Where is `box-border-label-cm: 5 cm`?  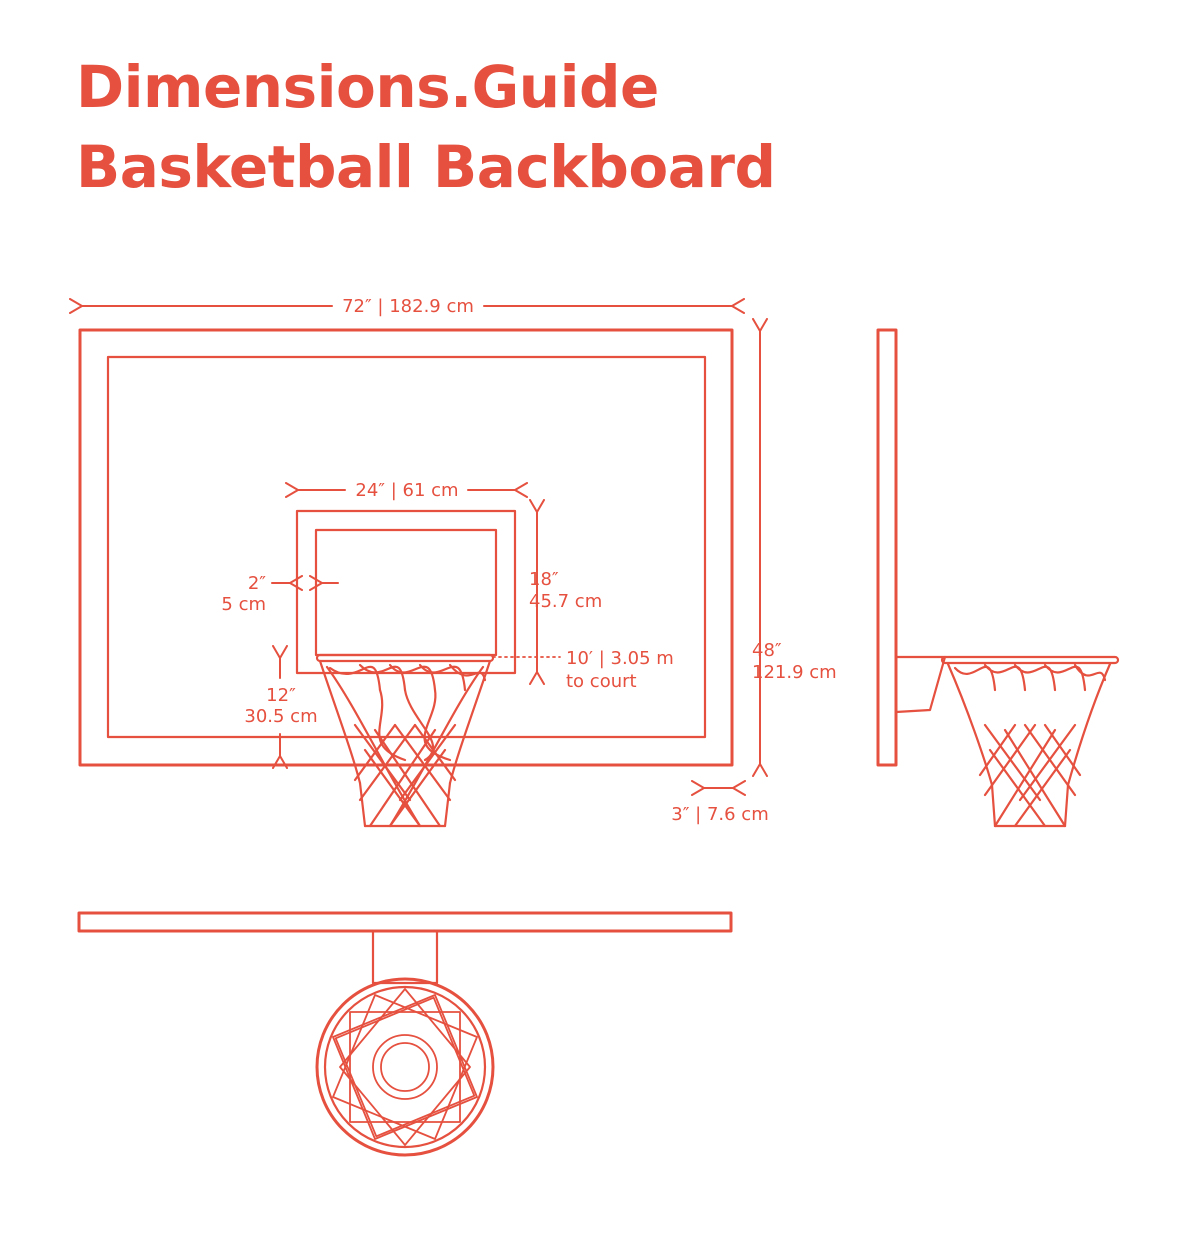 box-border-label-cm: 5 cm is located at coordinates (243, 604).